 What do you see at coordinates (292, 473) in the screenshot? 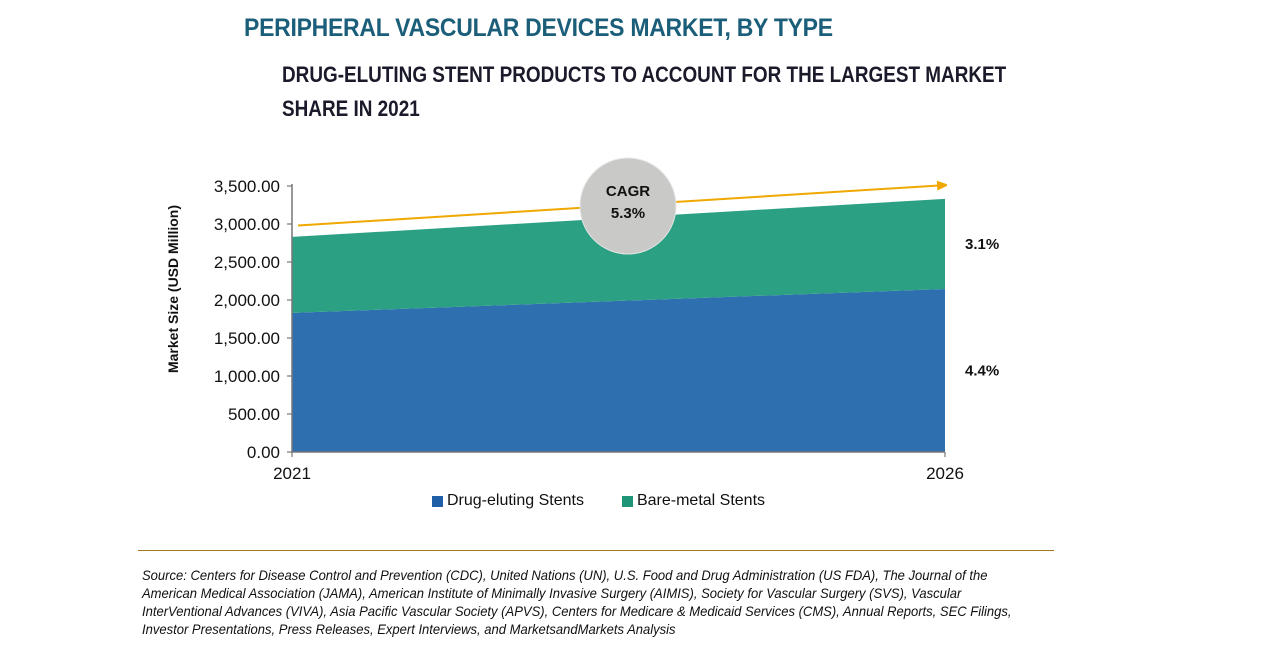
I see `x-tick-label: 2021` at bounding box center [292, 473].